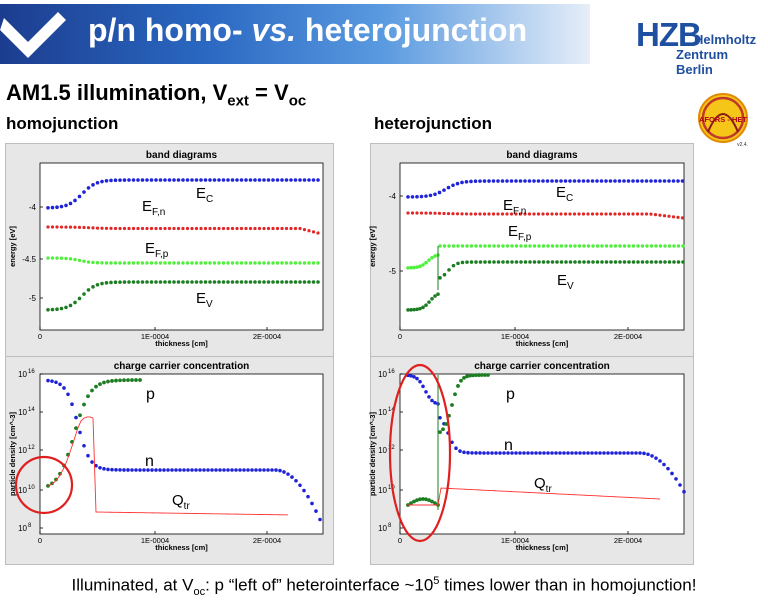 Image resolution: width=768 pixels, height=602 pixels. I want to click on qtr-label: Qtr, so click(181, 502).